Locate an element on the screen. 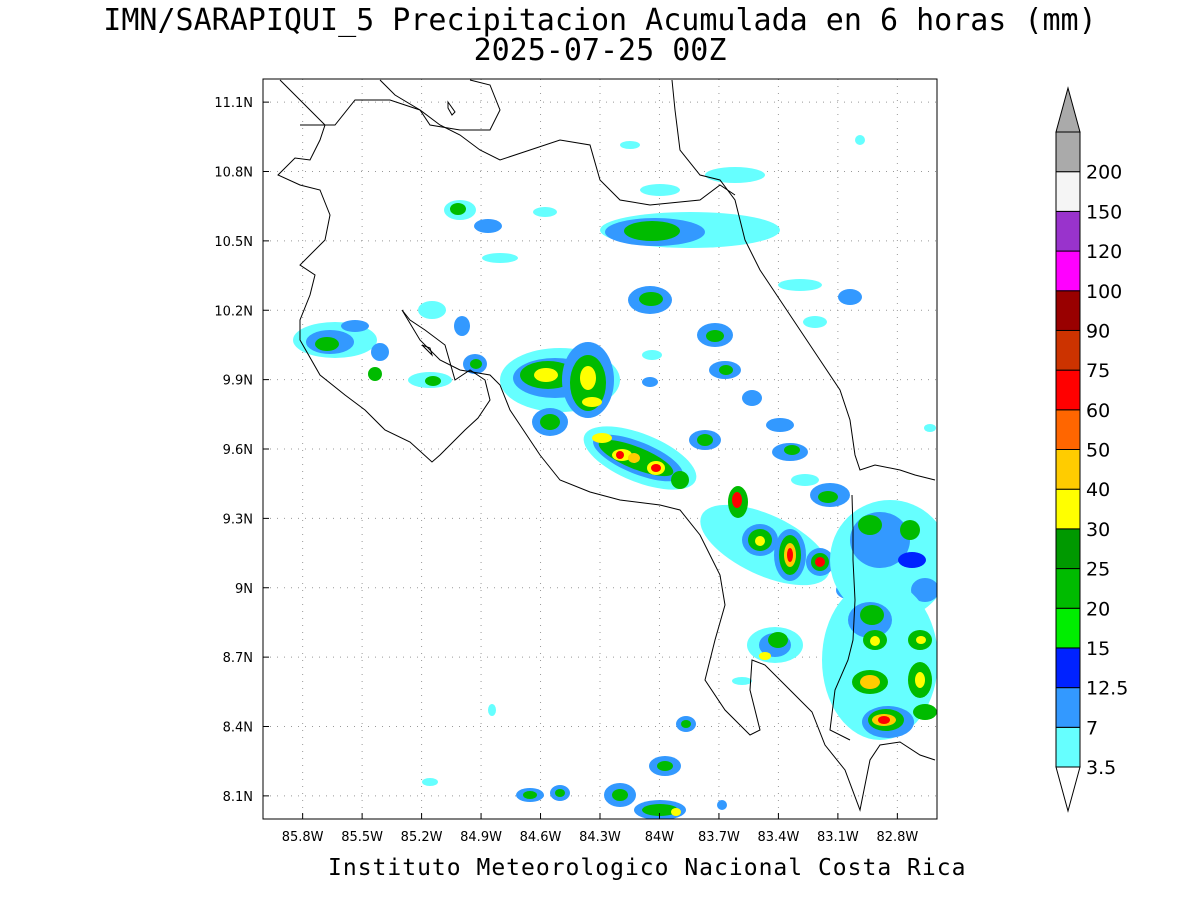 This screenshot has height=900, width=1200. colorbar-label: 200 is located at coordinates (1104, 173).